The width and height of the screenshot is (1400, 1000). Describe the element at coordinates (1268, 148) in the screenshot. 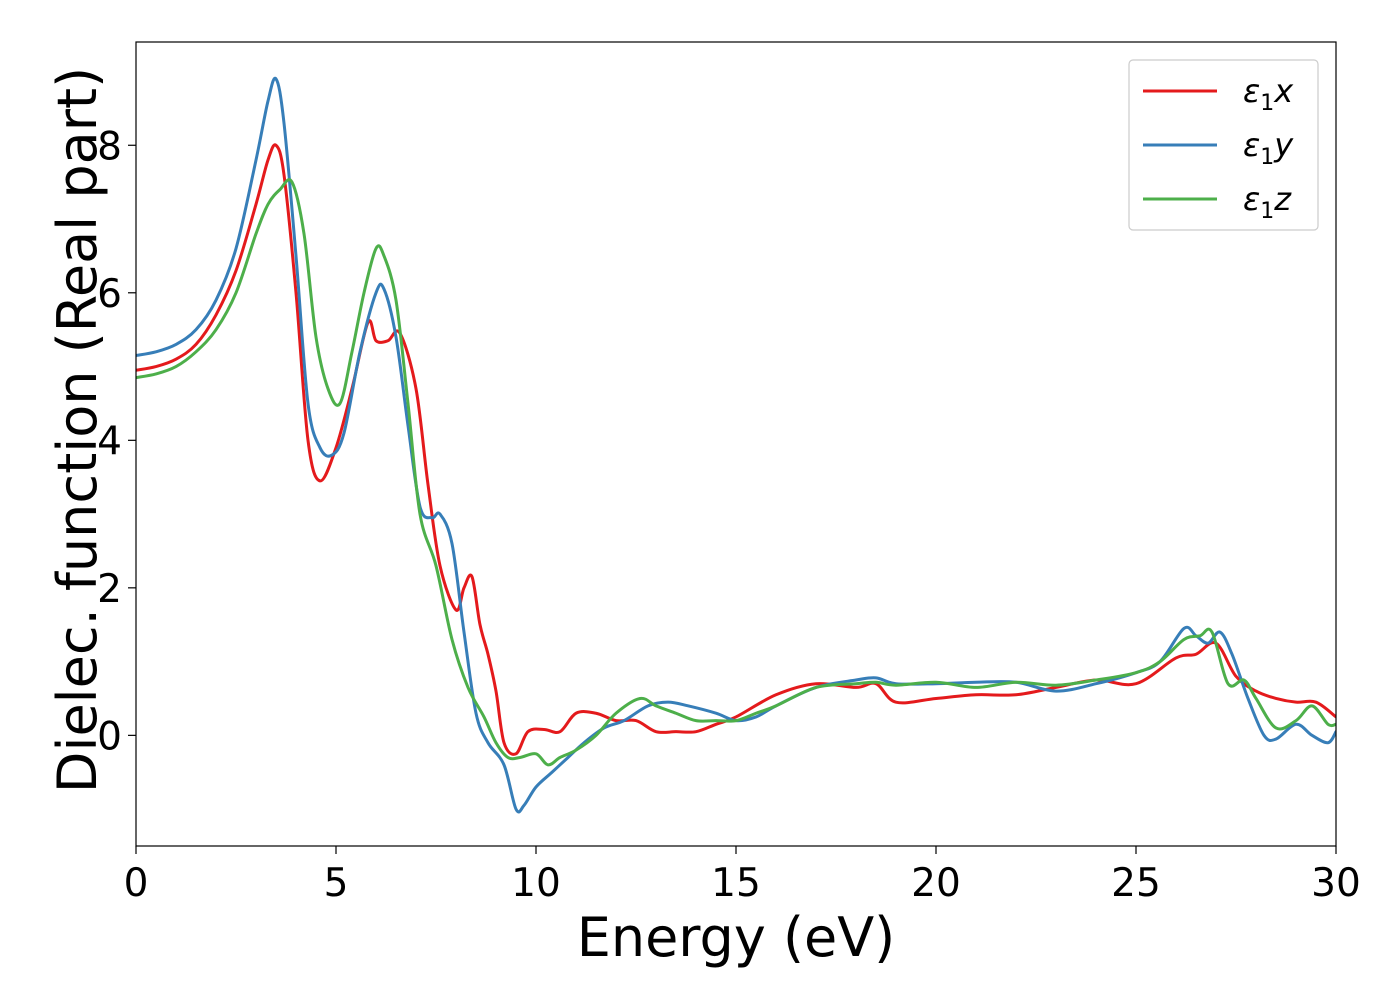

I see `legend-label-y: ε1y` at that location.